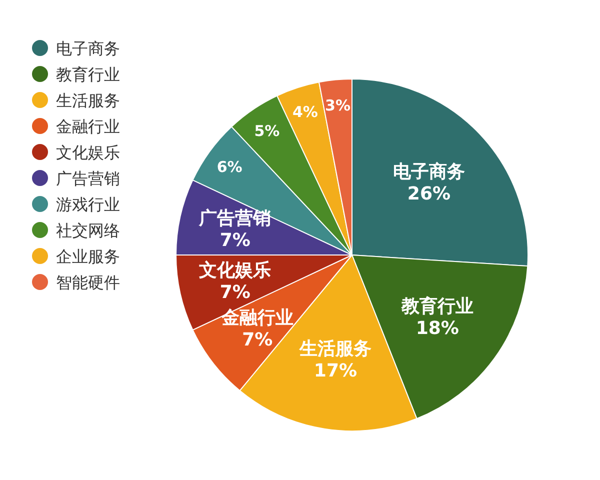 This screenshot has width=600, height=480. Describe the element at coordinates (88, 230) in the screenshot. I see `legend-label: 社交网络` at that location.